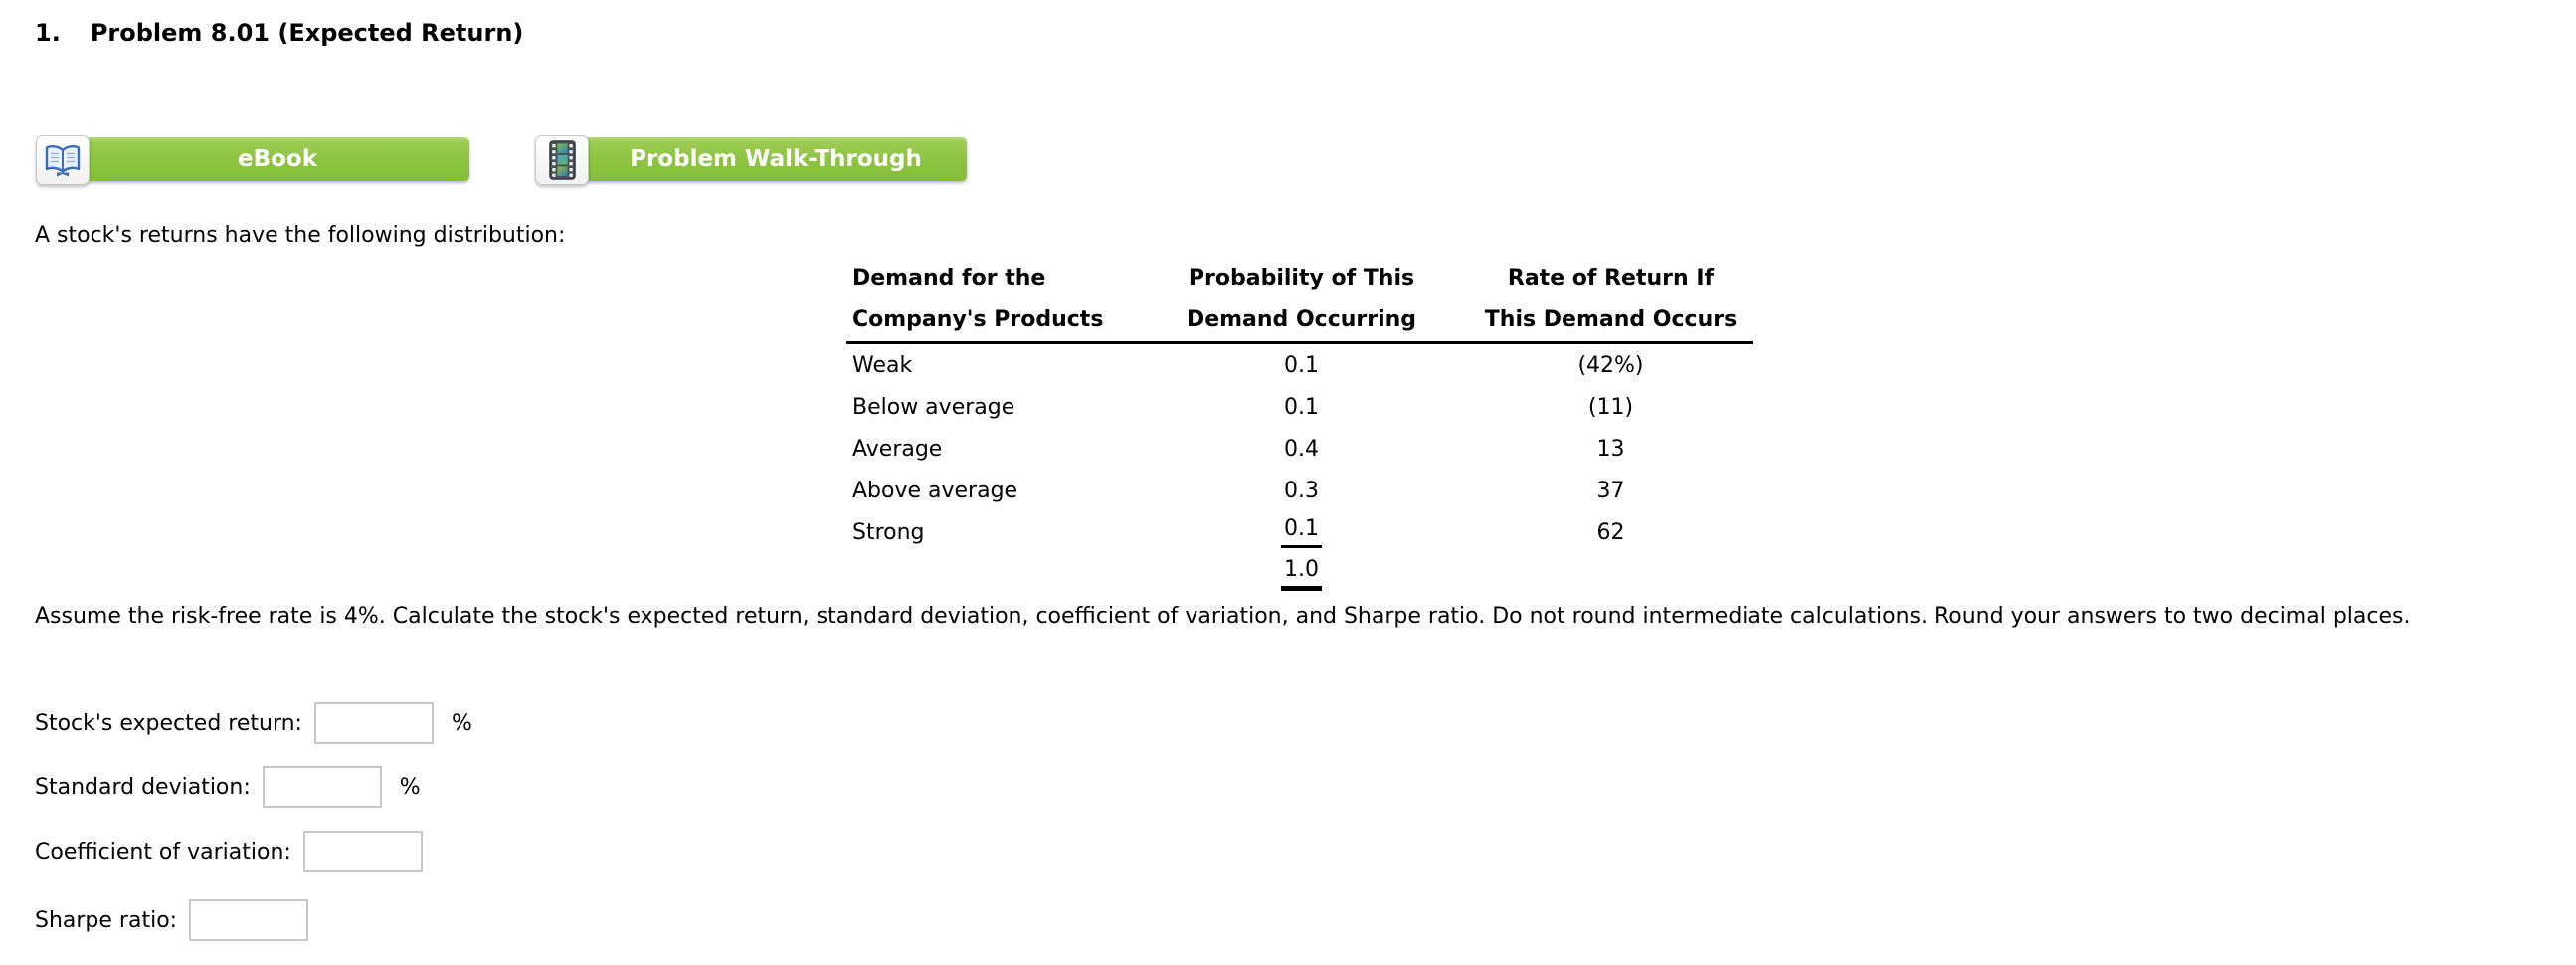 The height and width of the screenshot is (965, 2576). I want to click on demand-cell: Strong, so click(888, 532).